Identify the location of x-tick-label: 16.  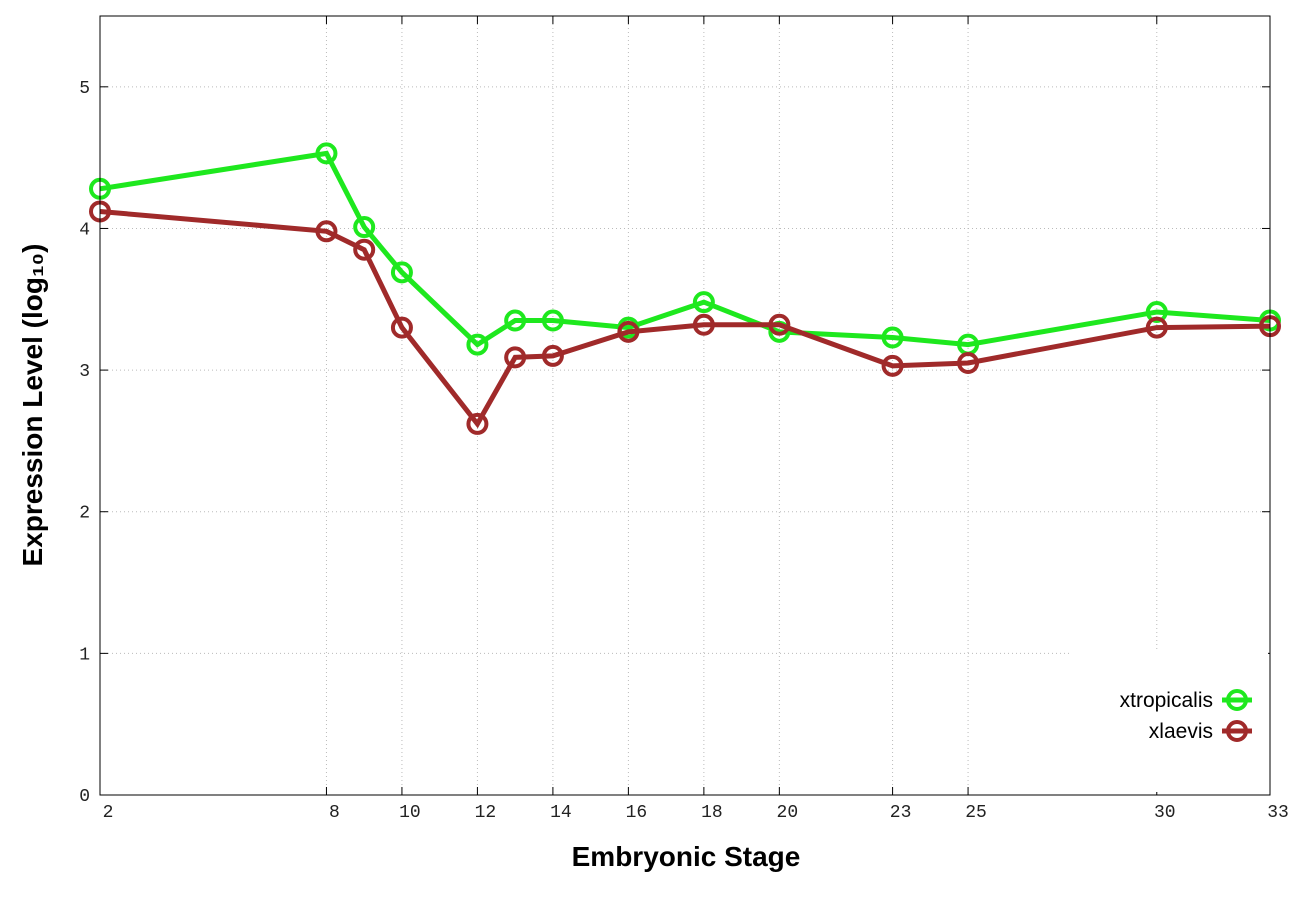
(637, 813).